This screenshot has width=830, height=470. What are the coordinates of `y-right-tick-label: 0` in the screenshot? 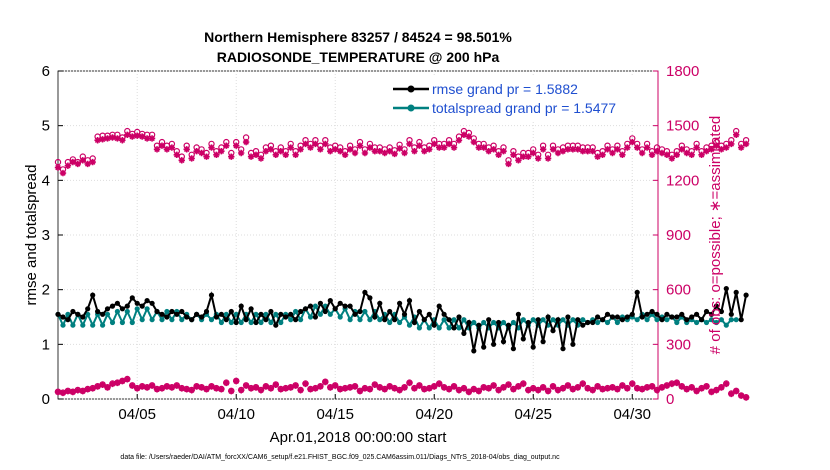 It's located at (670, 399).